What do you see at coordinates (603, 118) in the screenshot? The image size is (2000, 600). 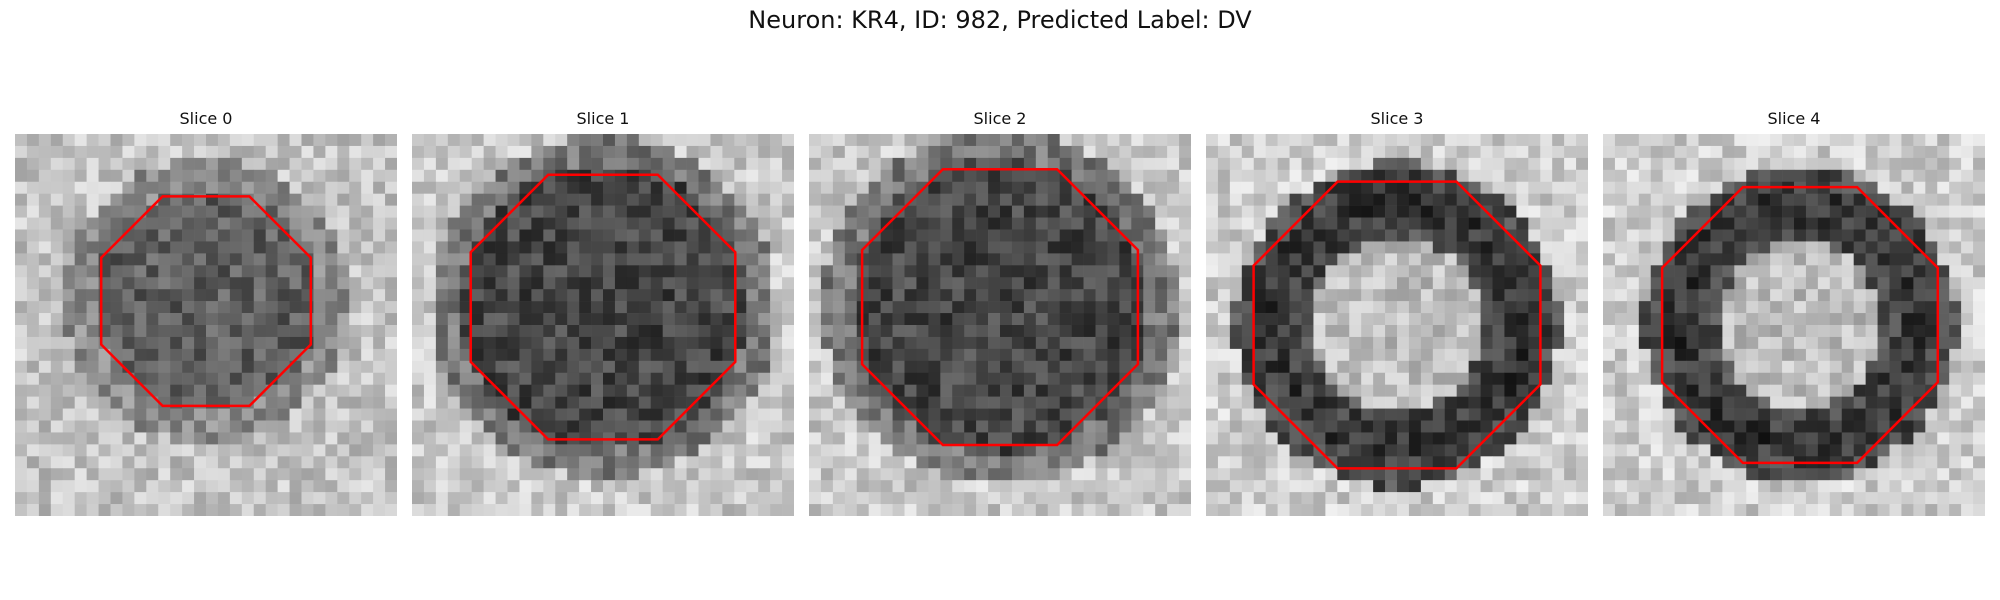 I see `slice-title-1: Slice 1` at bounding box center [603, 118].